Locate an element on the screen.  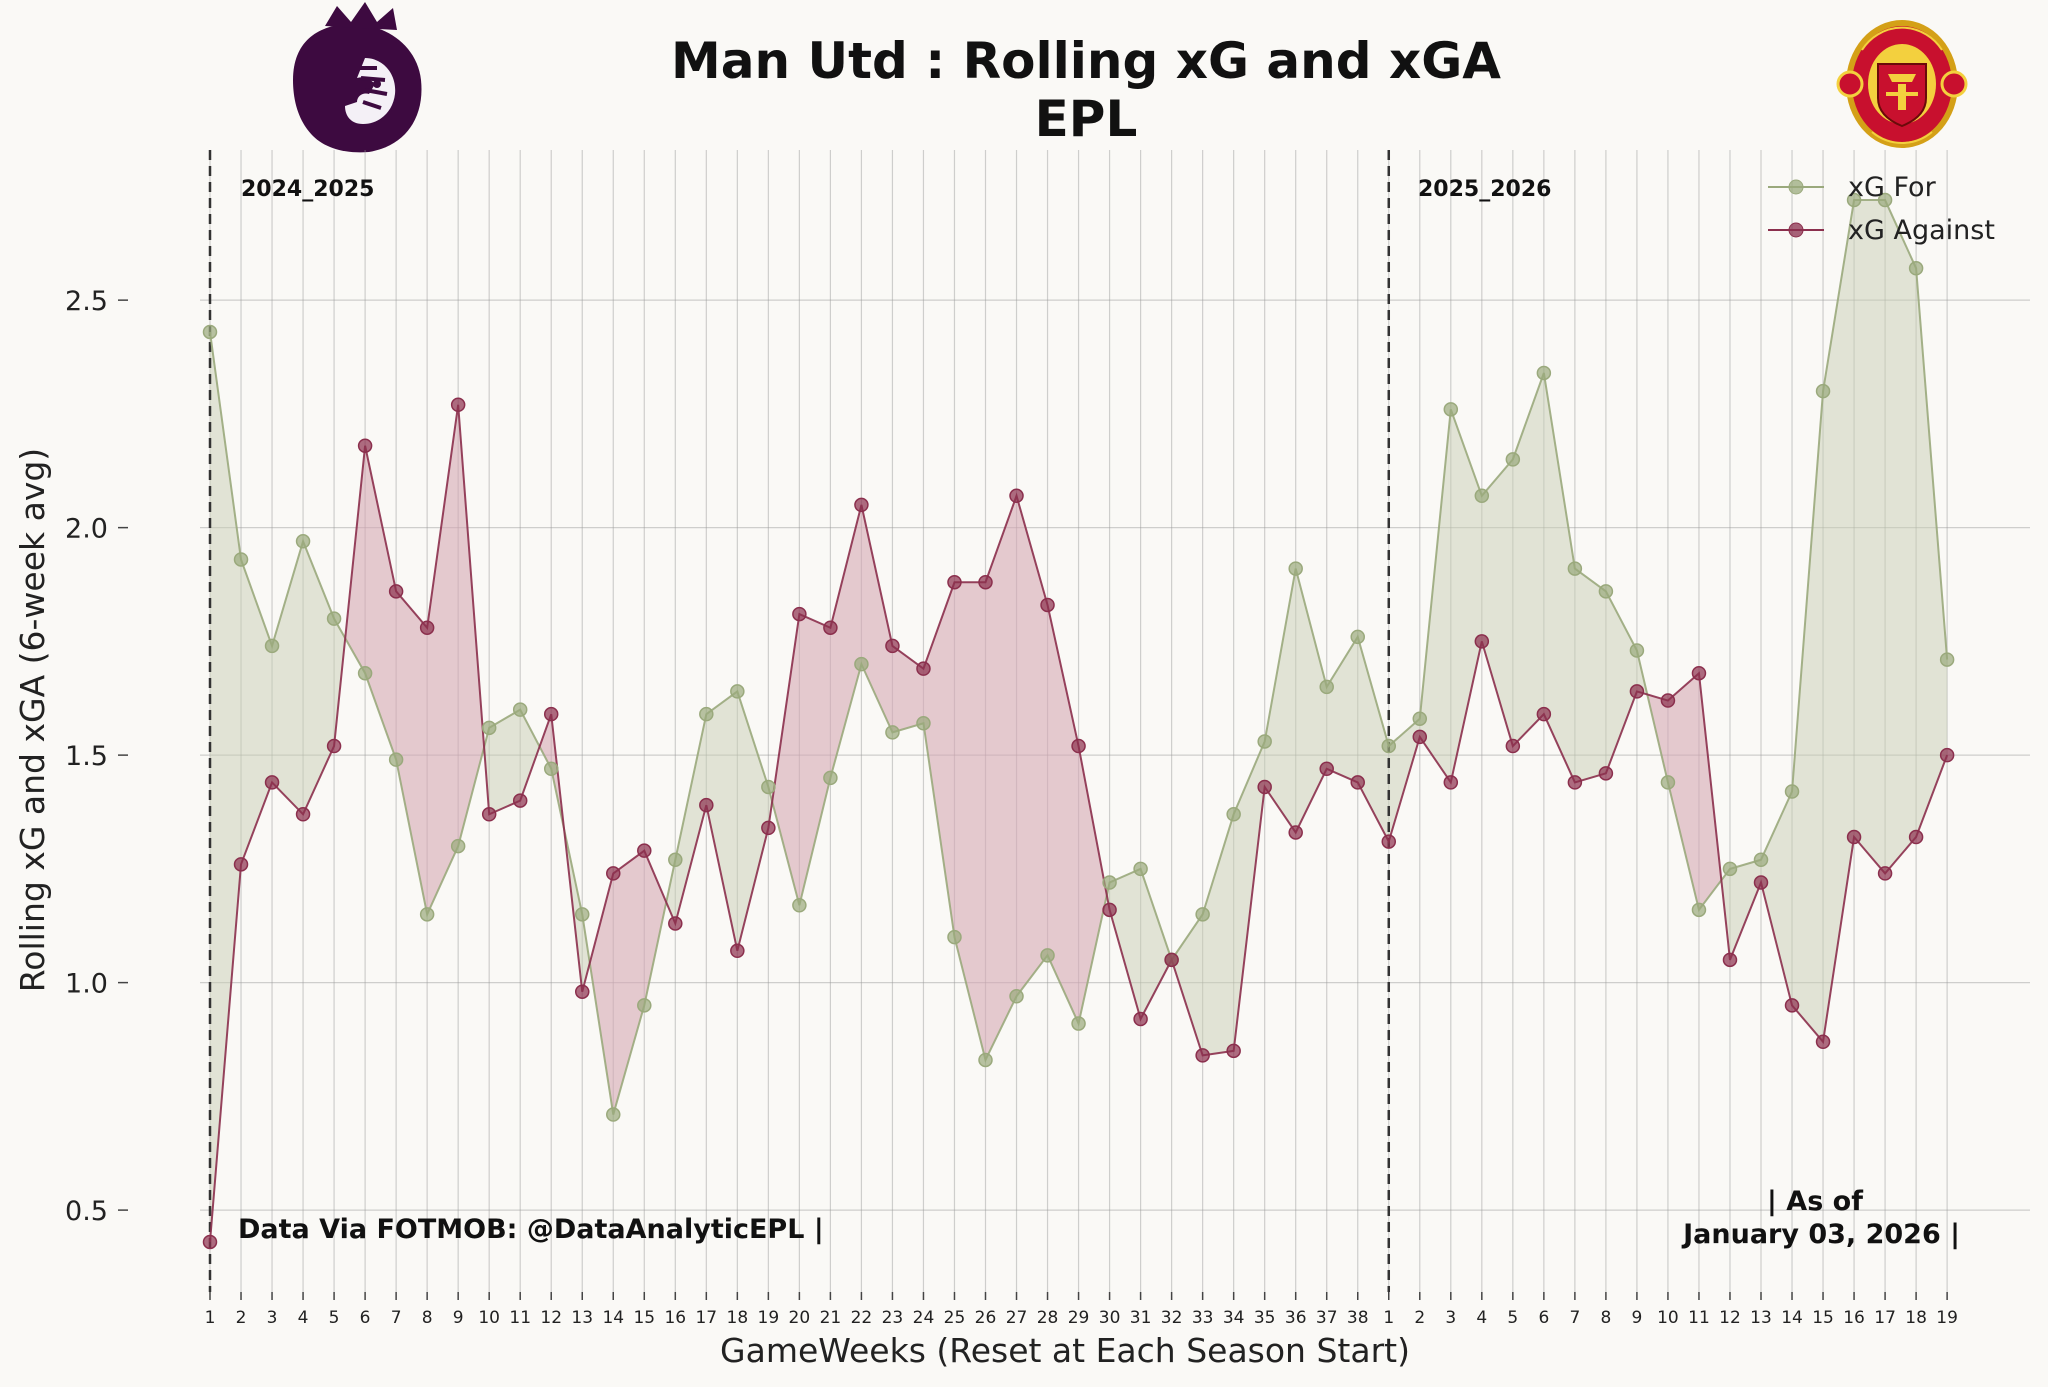
y-tick-label: 1.5 is located at coordinates (86, 756).